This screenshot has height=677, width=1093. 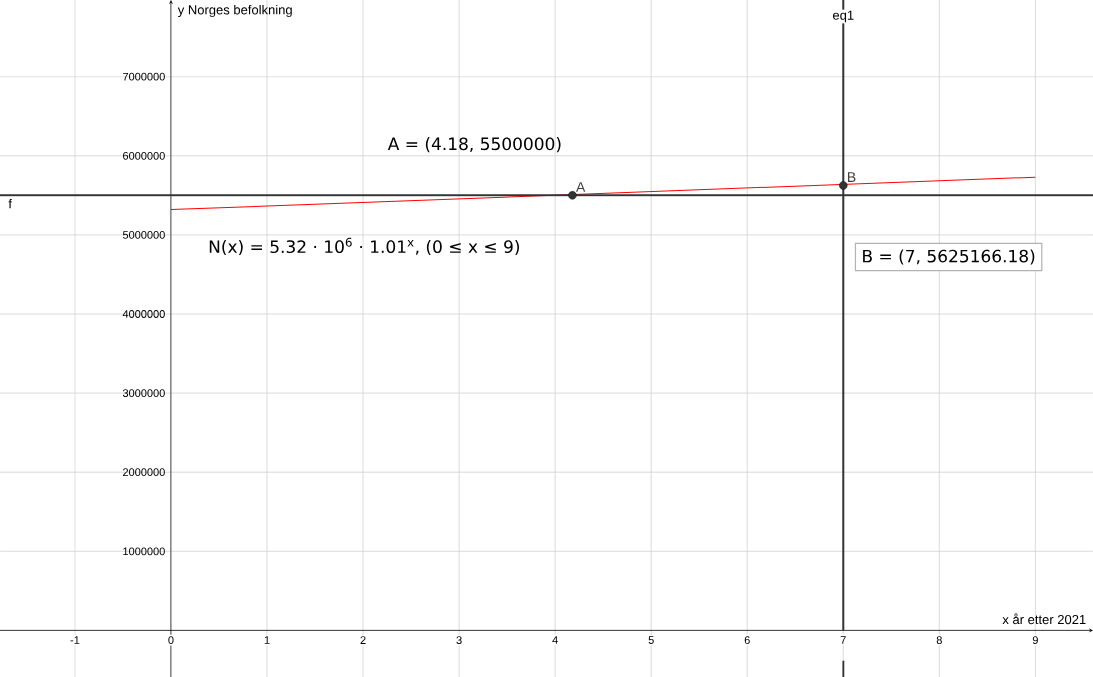 I want to click on x-tick-label: 4, so click(x=555, y=640).